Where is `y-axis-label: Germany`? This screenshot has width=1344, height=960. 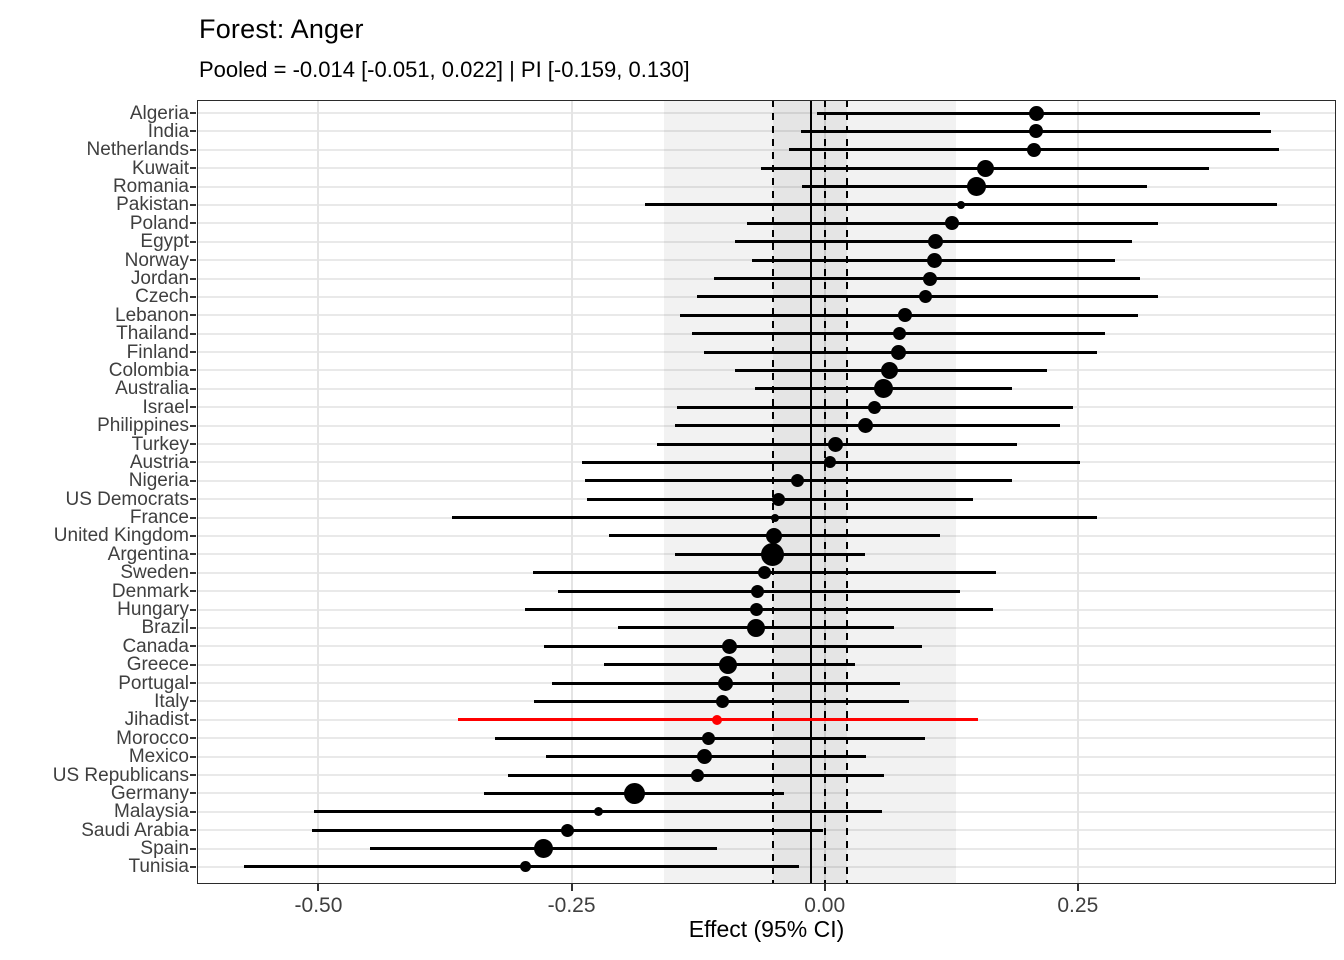
y-axis-label: Germany is located at coordinates (149, 793).